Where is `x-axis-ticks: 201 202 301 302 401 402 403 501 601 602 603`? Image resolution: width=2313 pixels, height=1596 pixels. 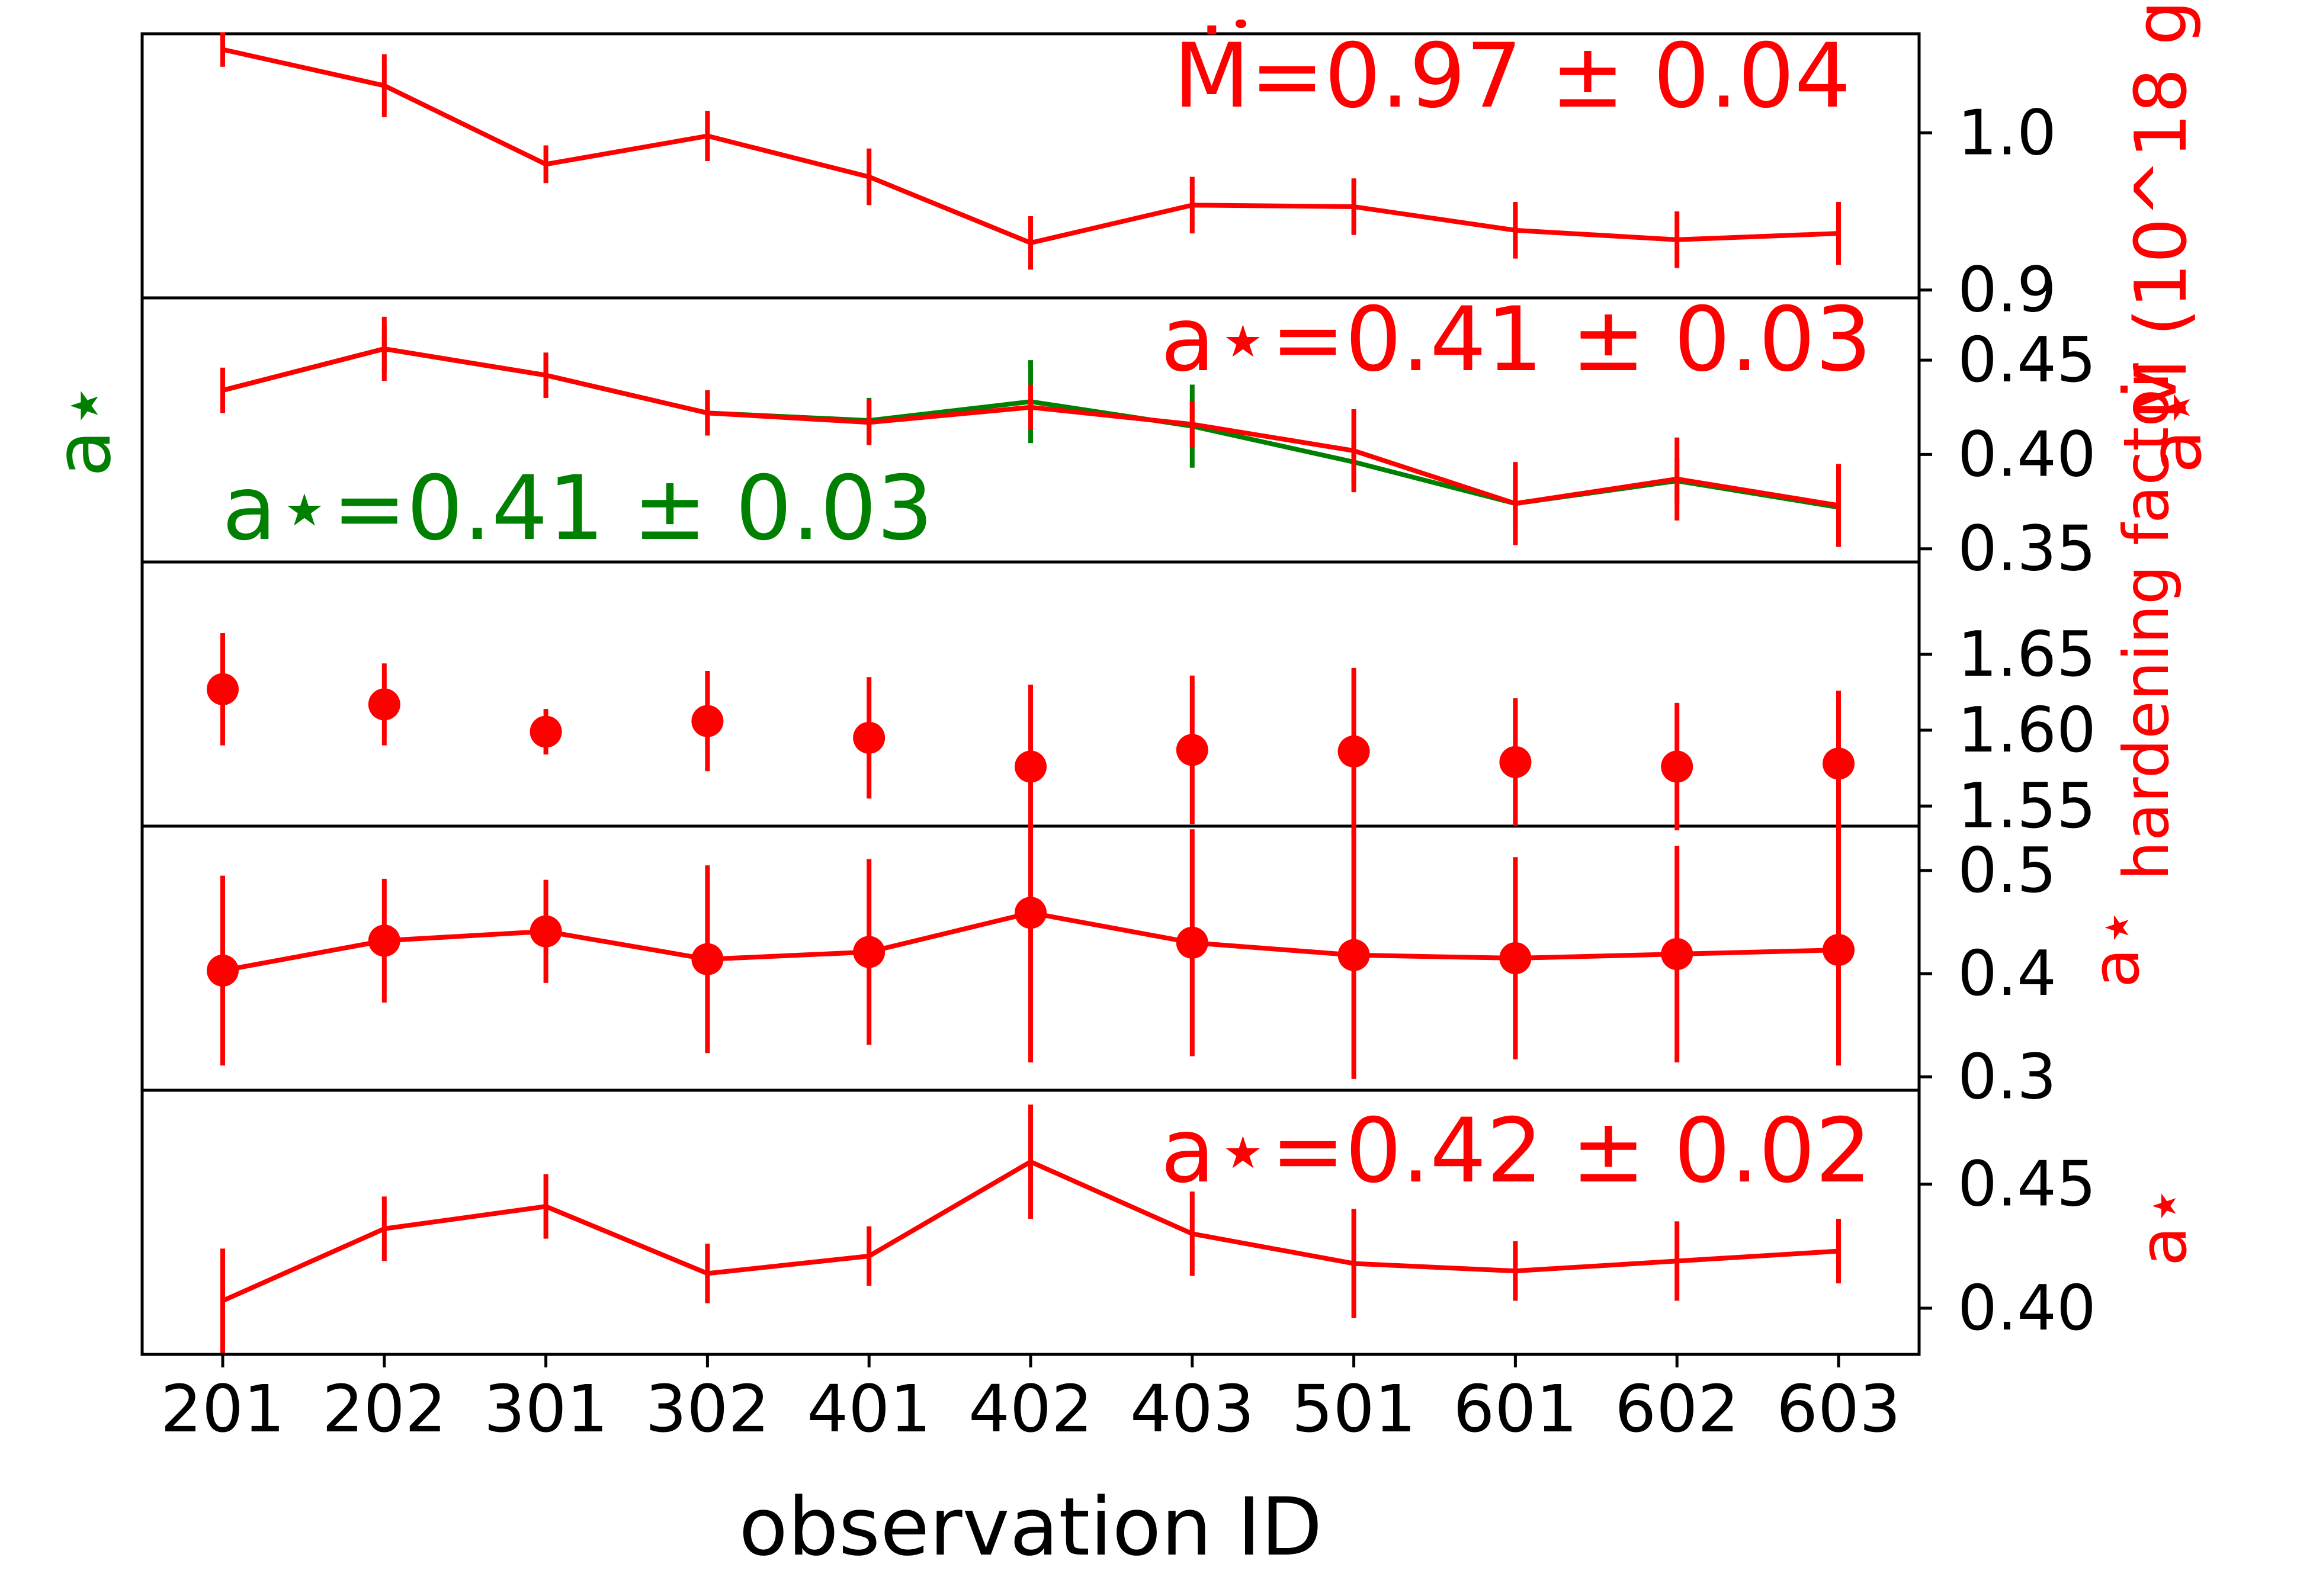 x-axis-ticks: 201 202 301 302 401 402 403 501 601 602 603 is located at coordinates (1031, 1400).